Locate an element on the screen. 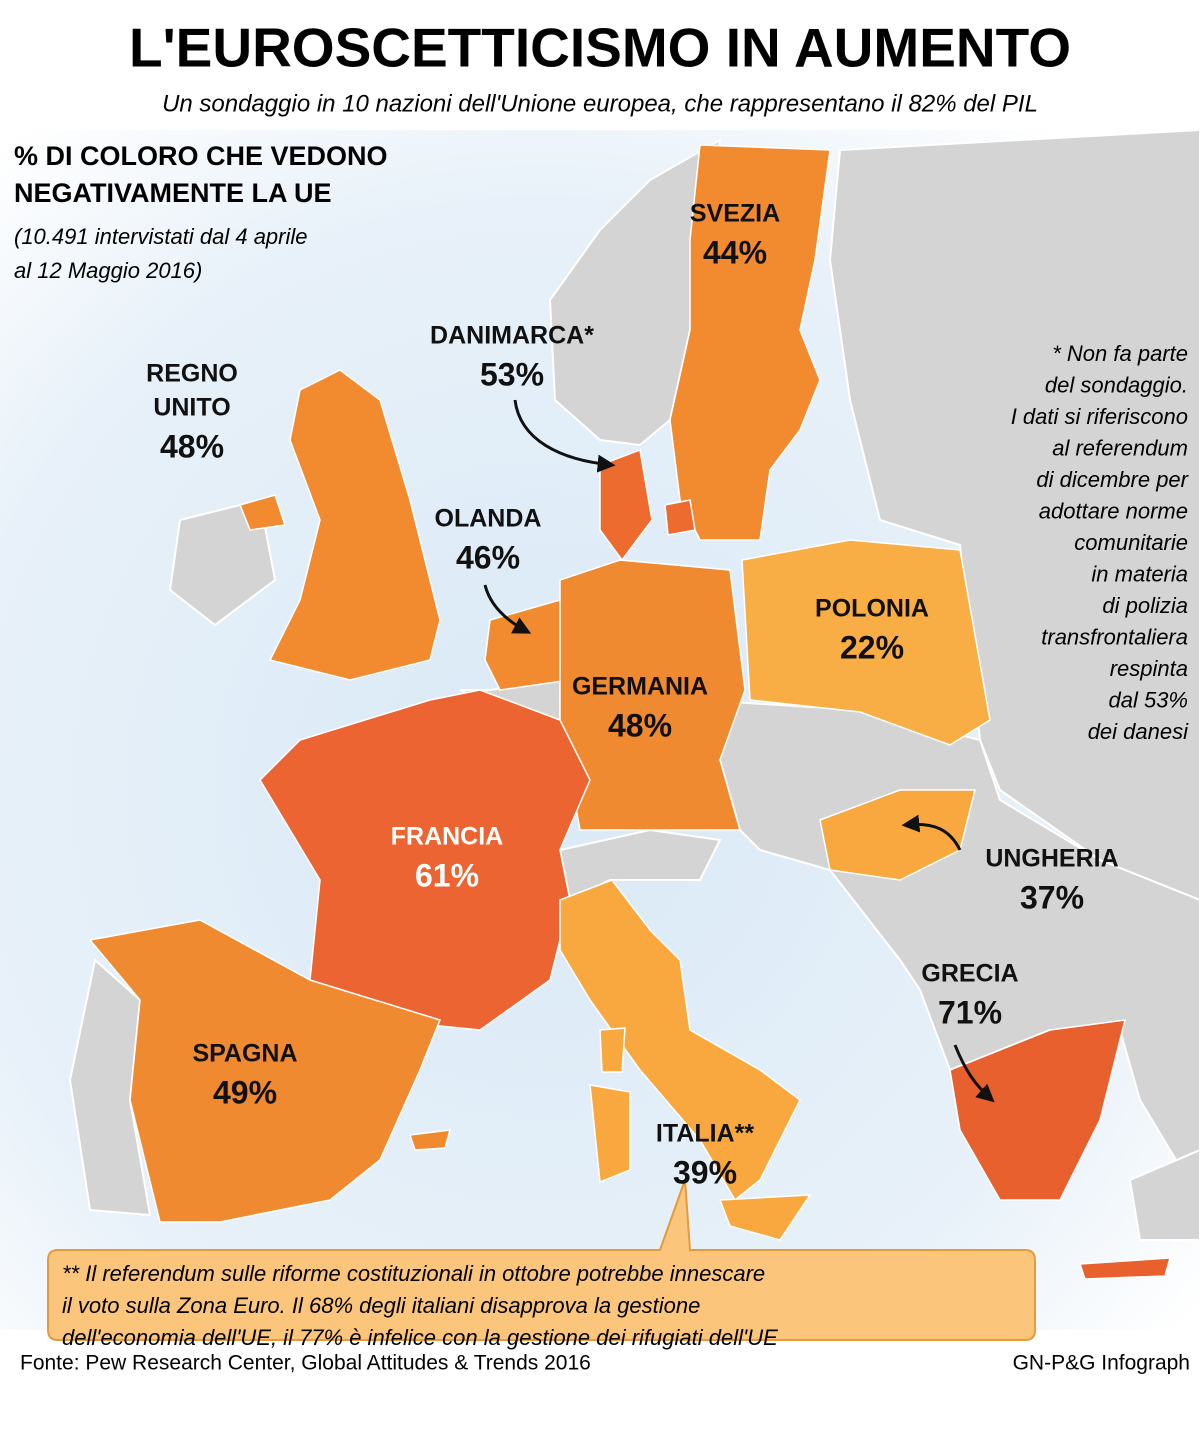  legend-note: (10.491 intervistati dal 4 aprile is located at coordinates (161, 236).